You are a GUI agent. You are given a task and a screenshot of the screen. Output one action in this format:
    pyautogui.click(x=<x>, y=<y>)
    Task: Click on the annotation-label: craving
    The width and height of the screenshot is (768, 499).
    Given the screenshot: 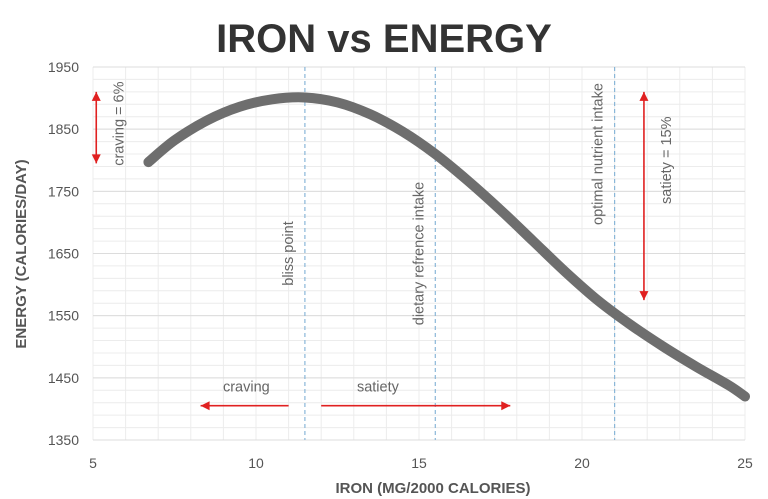 What is the action you would take?
    pyautogui.click(x=246, y=388)
    